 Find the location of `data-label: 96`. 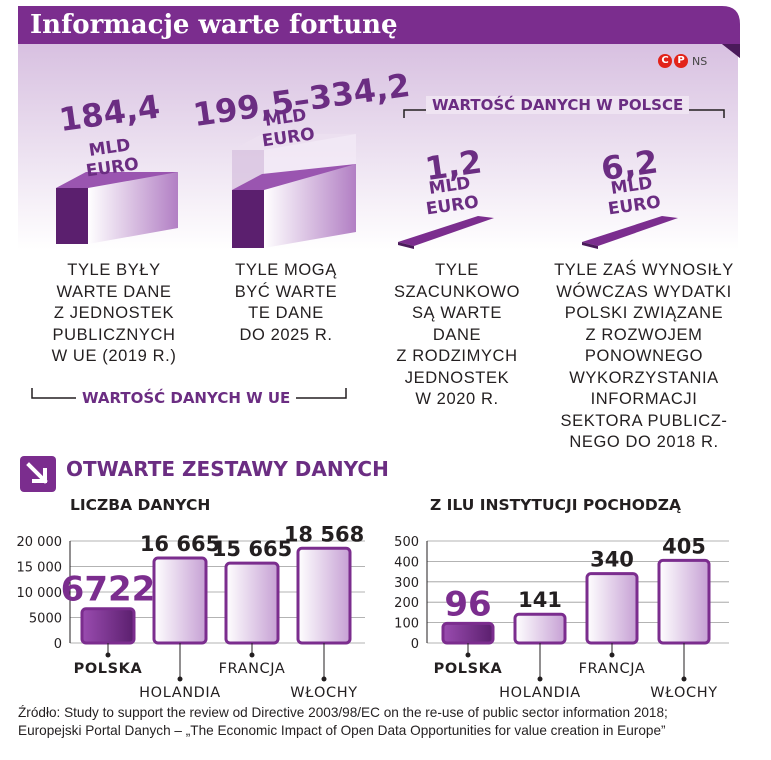

data-label: 96 is located at coordinates (467, 604).